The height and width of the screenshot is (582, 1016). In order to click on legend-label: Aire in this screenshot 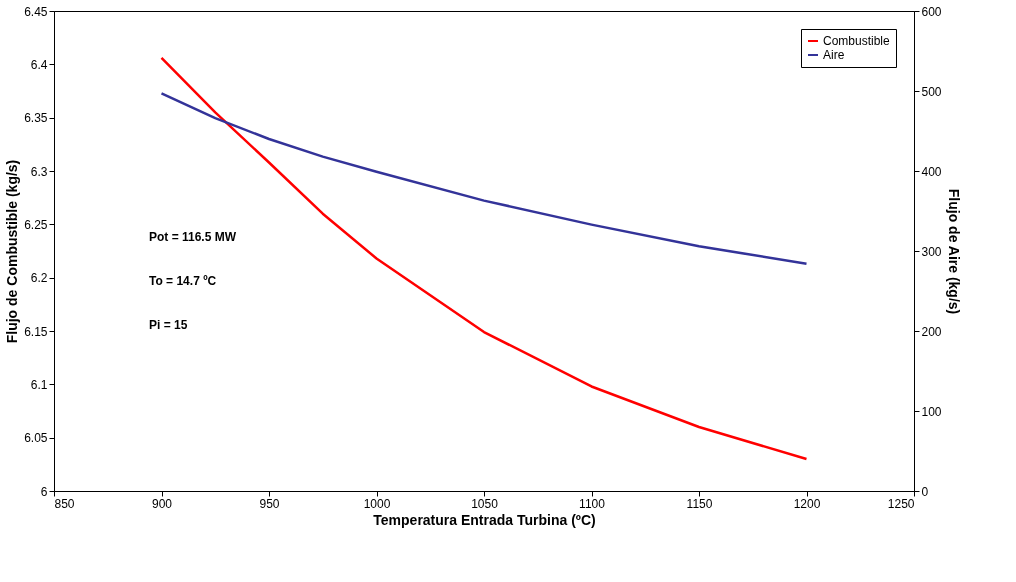, I will do `click(834, 55)`.